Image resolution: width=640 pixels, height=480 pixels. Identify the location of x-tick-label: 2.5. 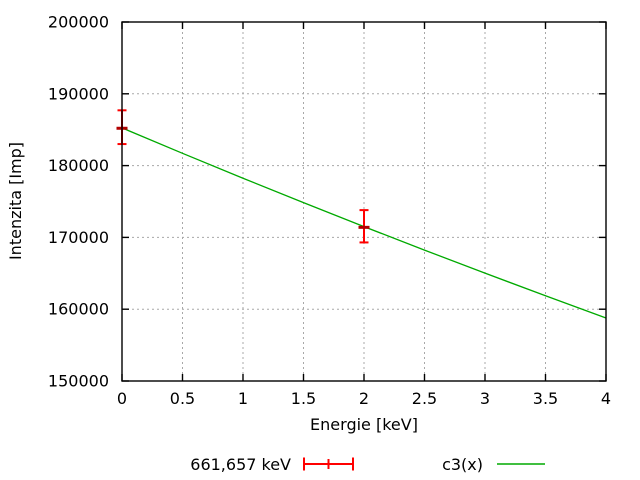
(424, 398).